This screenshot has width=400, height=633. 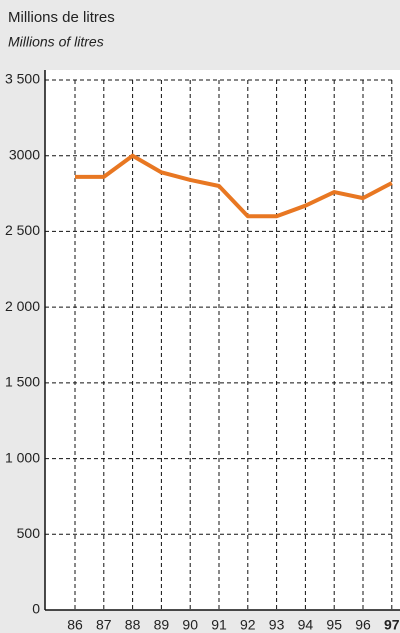 I want to click on chart-subtitle: Millions of litres, so click(x=56, y=42).